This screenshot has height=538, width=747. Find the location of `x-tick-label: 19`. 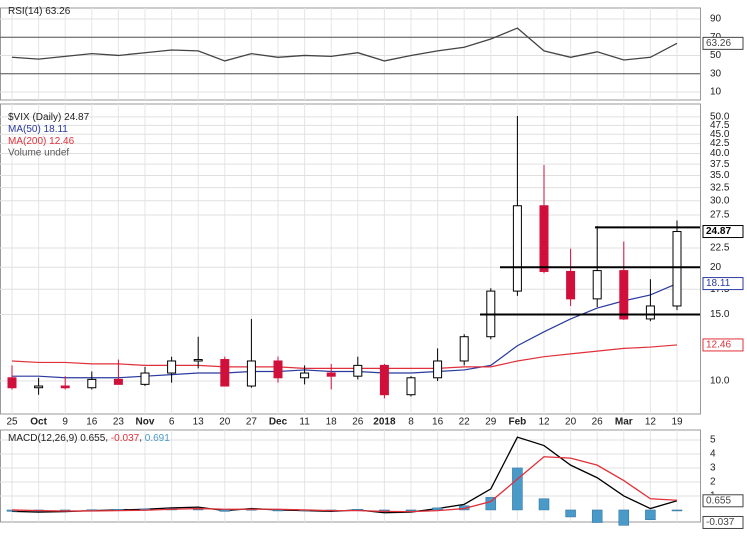

x-tick-label: 19 is located at coordinates (677, 422).